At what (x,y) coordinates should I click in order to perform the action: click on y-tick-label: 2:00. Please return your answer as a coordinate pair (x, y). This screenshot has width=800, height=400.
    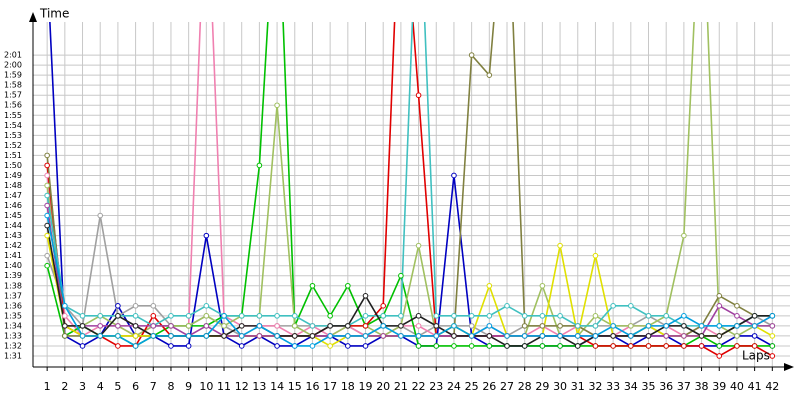
    Looking at the image, I should click on (13, 65).